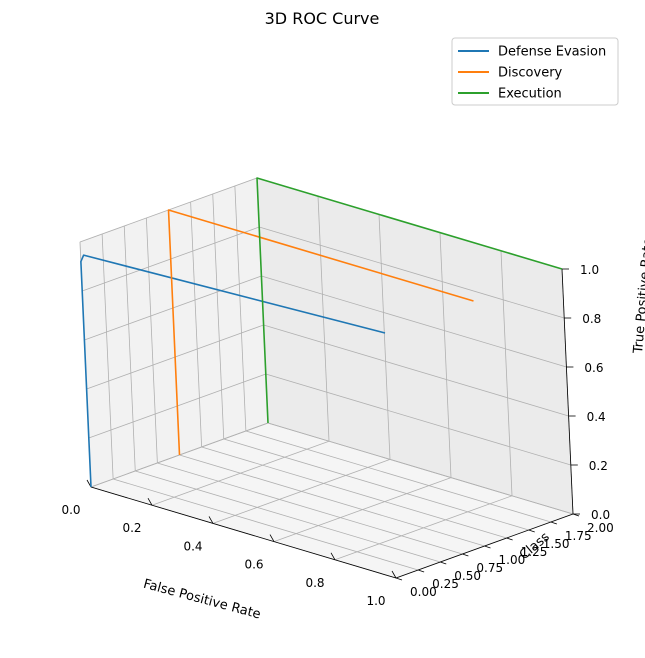 The image size is (645, 658). Describe the element at coordinates (593, 368) in the screenshot. I see `z-tick-label: 0.6` at that location.